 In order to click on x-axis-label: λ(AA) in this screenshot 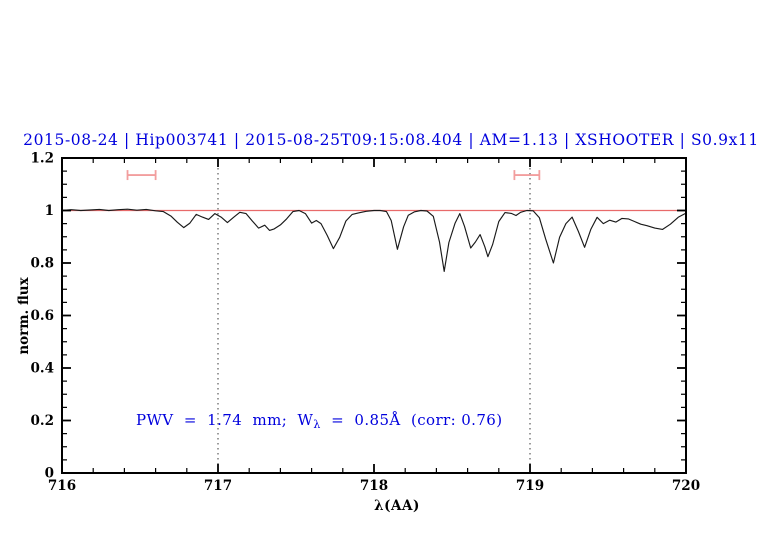, I will do `click(397, 506)`.